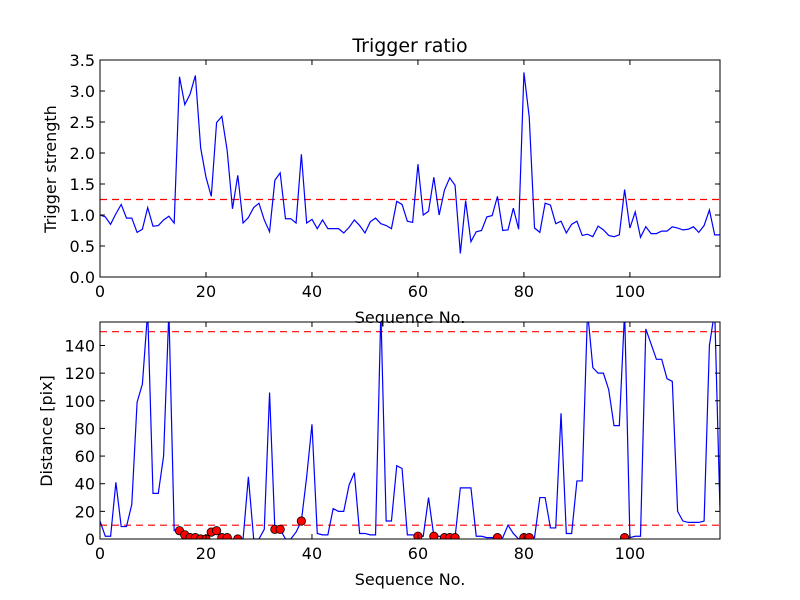 The width and height of the screenshot is (800, 600). Describe the element at coordinates (82, 277) in the screenshot. I see `y-tick-label: 0.0` at that location.